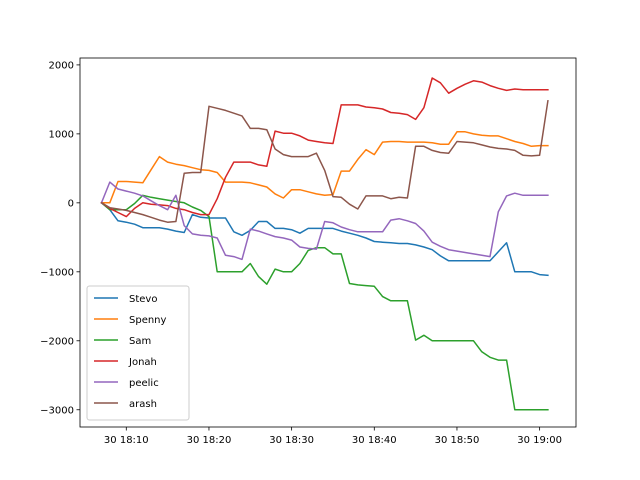 Image resolution: width=640 pixels, height=480 pixels. Describe the element at coordinates (144, 383) in the screenshot. I see `legend-label-peelic: peelic` at that location.